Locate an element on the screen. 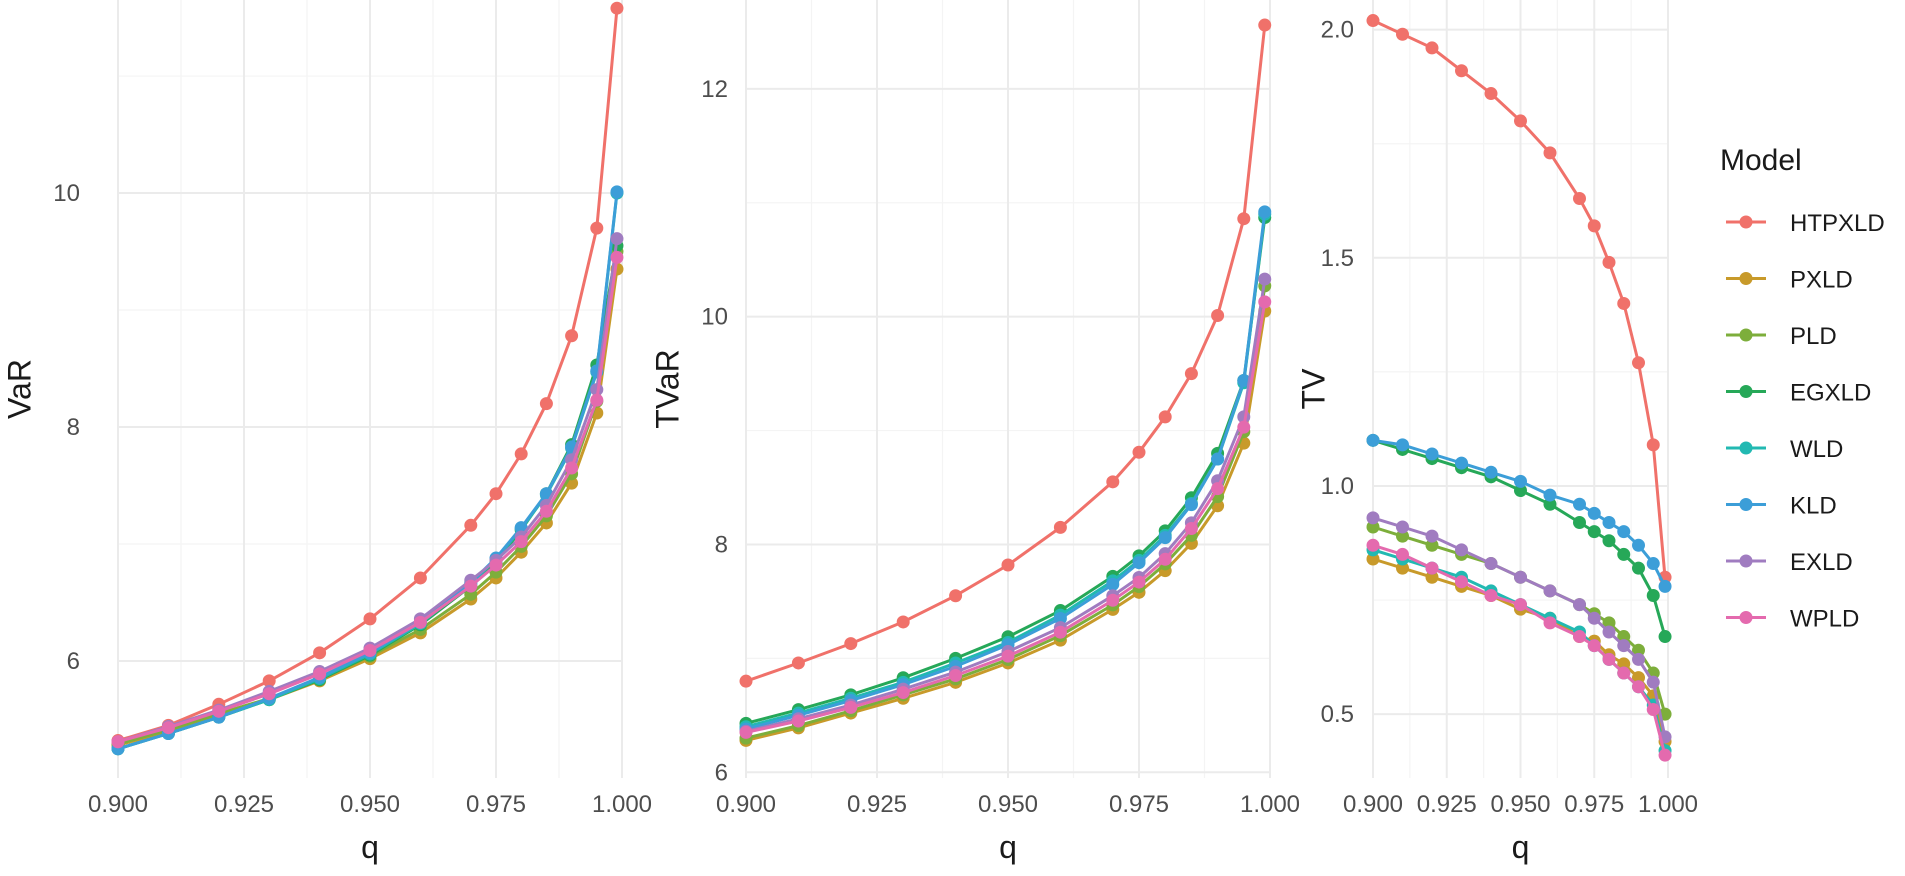  x-tick-label: 0.900 is located at coordinates (746, 804).